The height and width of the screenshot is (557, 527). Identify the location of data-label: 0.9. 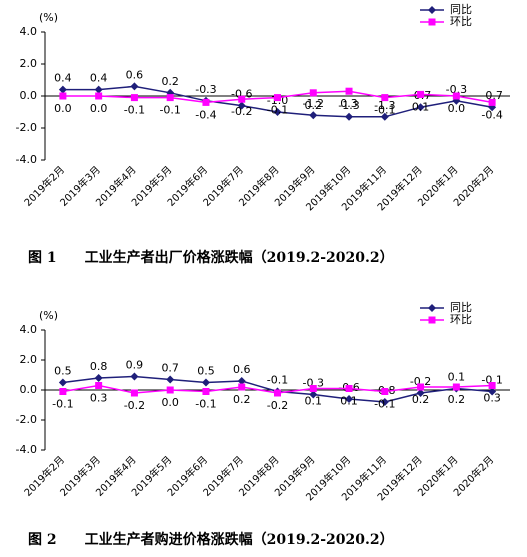
(135, 365).